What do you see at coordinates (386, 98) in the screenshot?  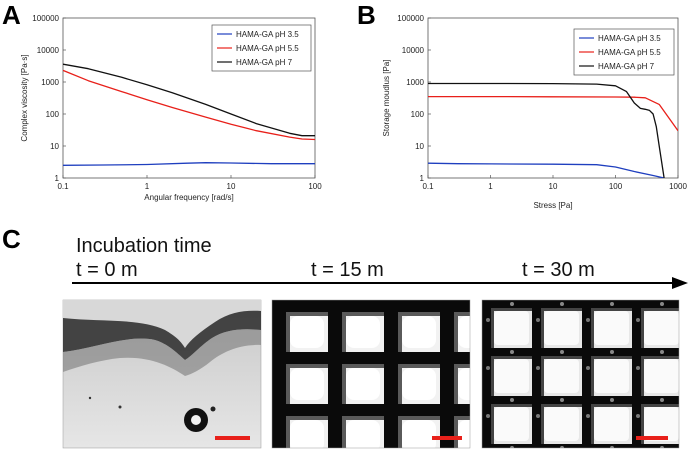 I see `chart-b-ylabel: Storage moudlus [Pa]` at bounding box center [386, 98].